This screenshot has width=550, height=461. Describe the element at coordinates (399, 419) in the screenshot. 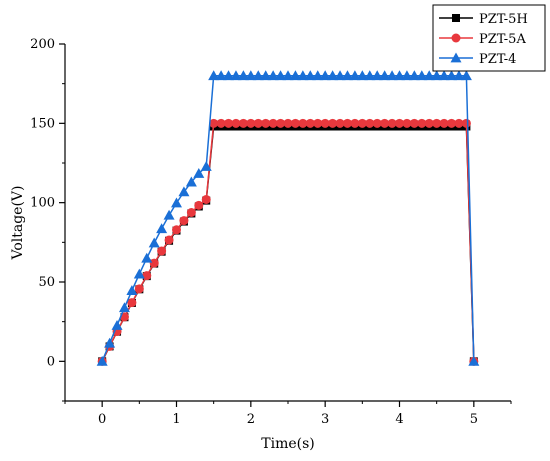

I see `x-tick-label: 4` at that location.